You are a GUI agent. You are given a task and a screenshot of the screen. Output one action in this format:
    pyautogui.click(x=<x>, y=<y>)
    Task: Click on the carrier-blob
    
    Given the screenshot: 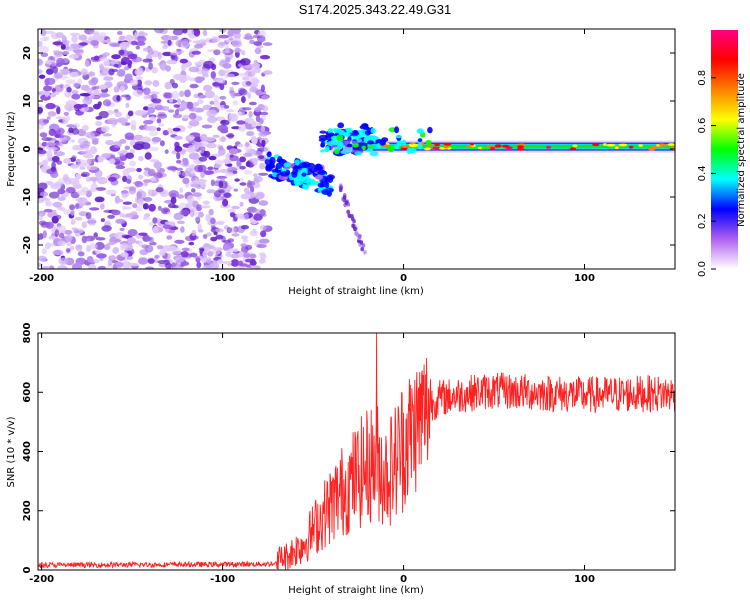 What is the action you would take?
    pyautogui.click(x=337, y=152)
    